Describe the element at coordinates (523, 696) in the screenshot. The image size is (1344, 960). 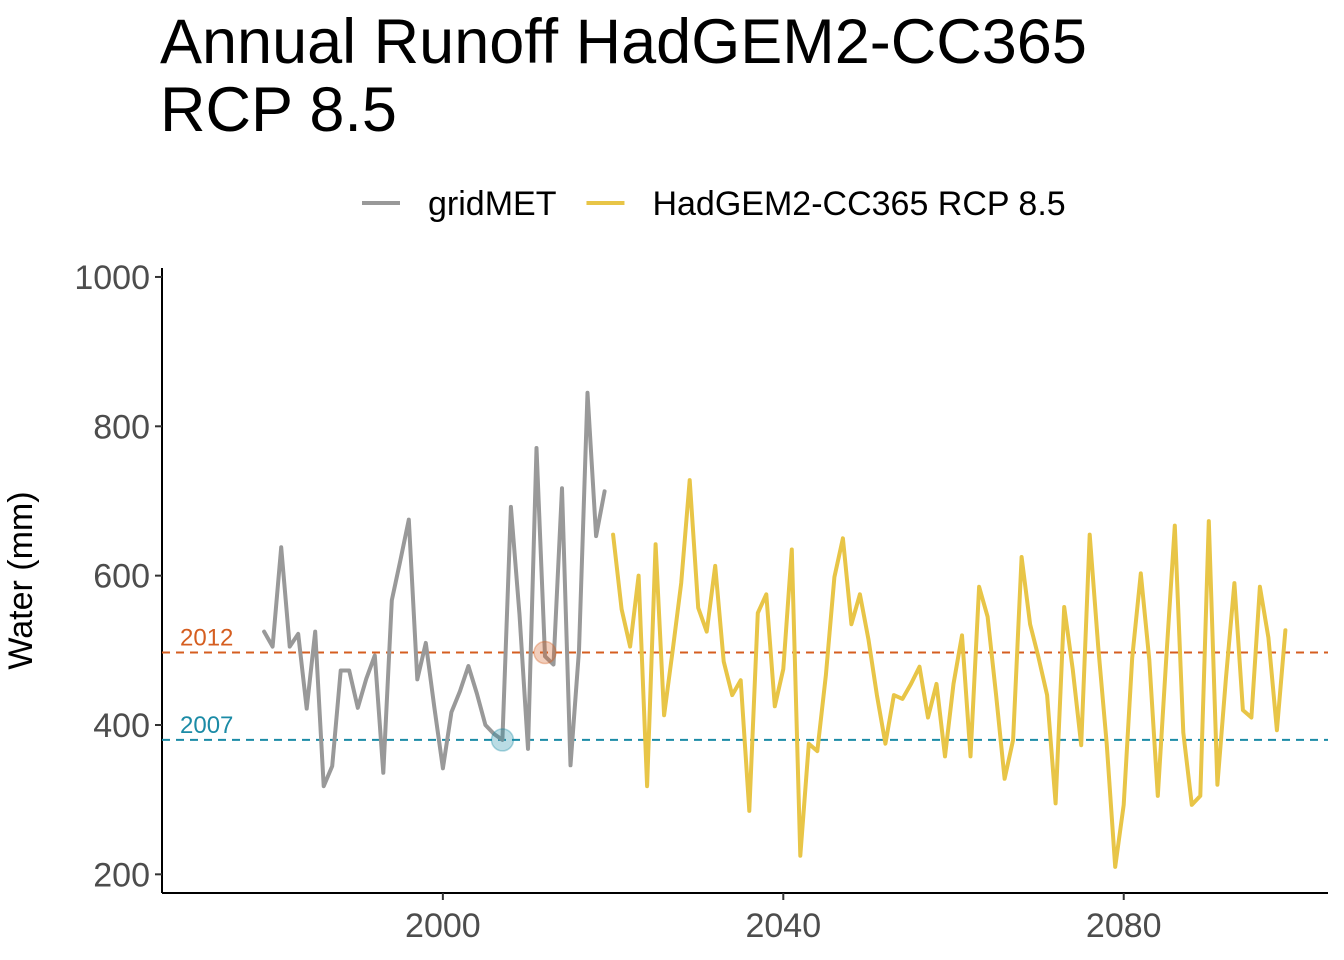
I see `reference-markers` at that location.